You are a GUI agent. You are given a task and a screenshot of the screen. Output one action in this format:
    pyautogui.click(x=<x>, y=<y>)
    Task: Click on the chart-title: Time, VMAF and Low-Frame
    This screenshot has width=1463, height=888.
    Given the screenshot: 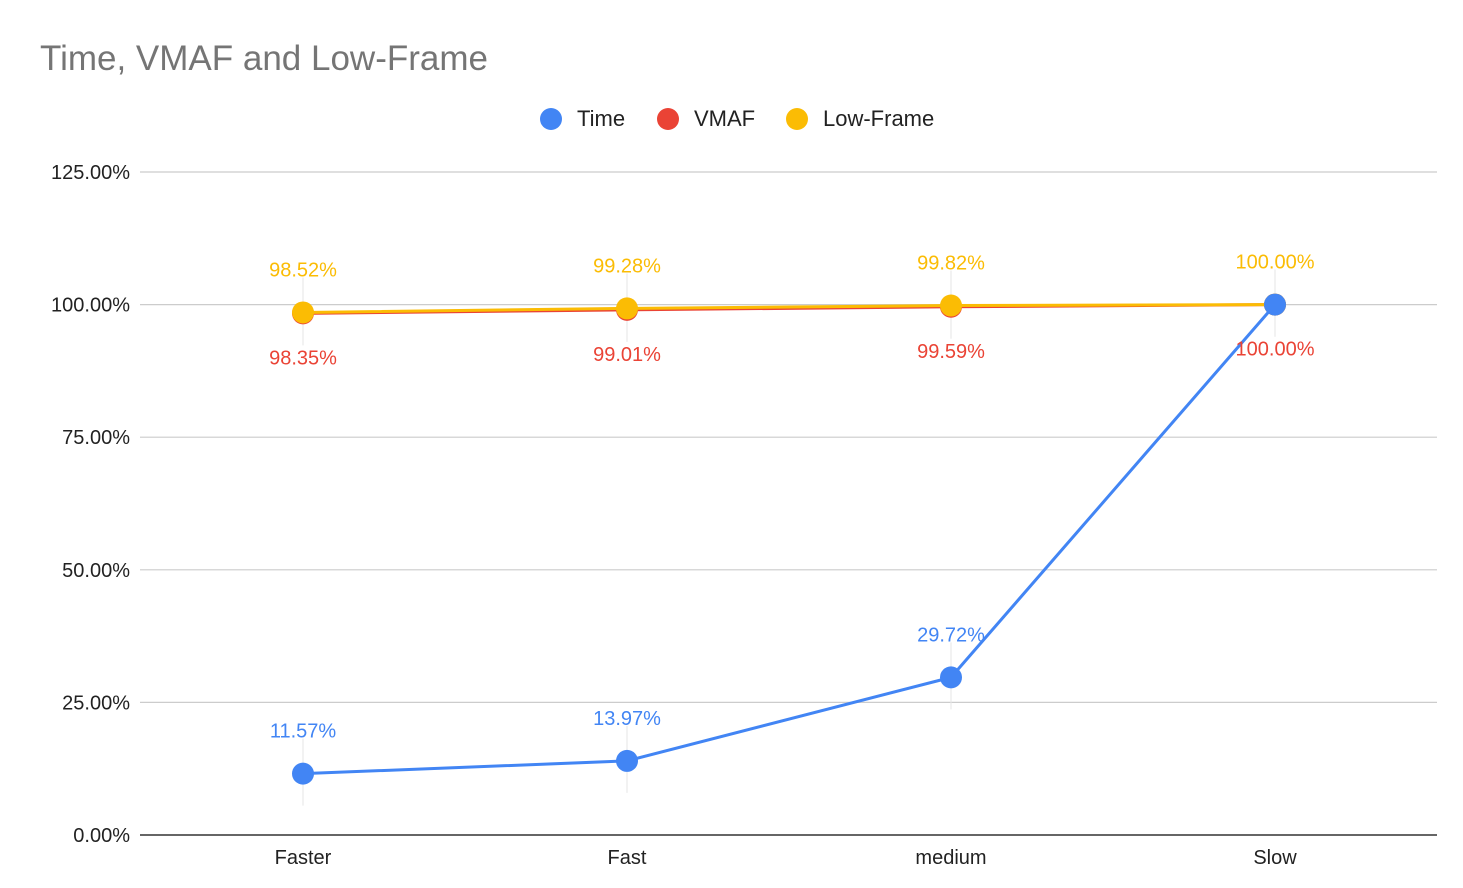 What is the action you would take?
    pyautogui.click(x=264, y=58)
    